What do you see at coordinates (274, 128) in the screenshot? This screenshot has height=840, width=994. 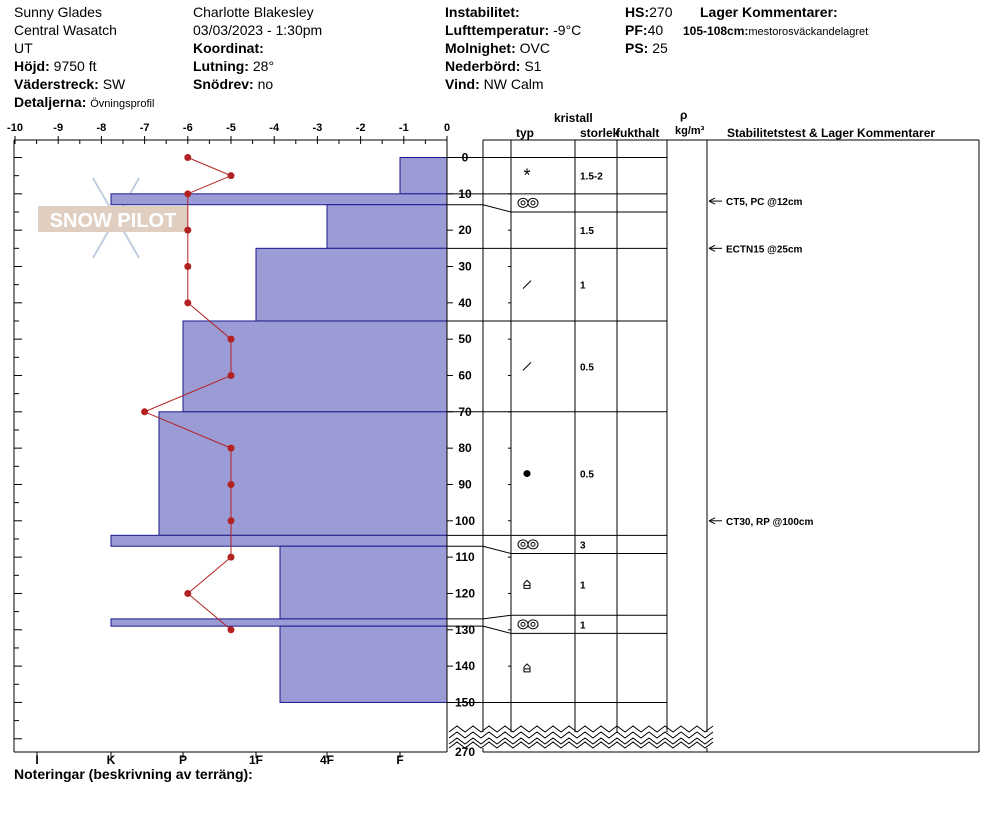 I see `temp-tick-label: -4` at bounding box center [274, 128].